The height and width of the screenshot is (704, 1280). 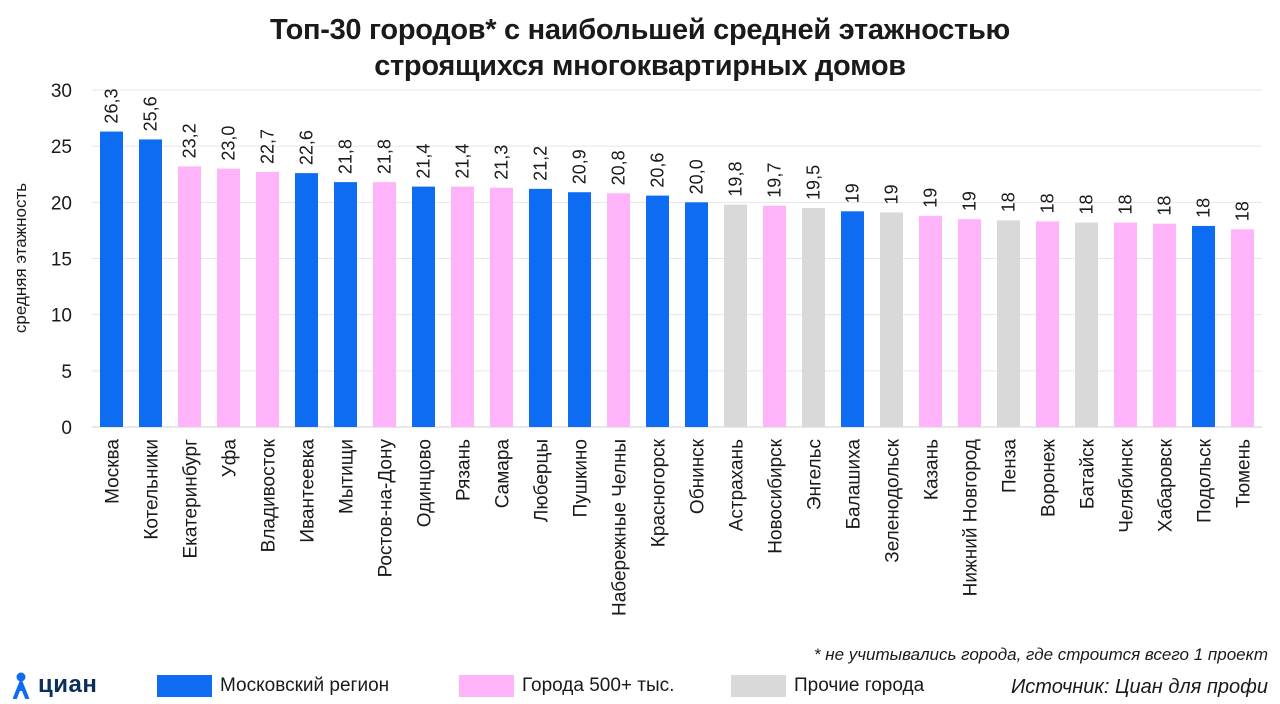 I want to click on data-label: 23,0, so click(x=229, y=143).